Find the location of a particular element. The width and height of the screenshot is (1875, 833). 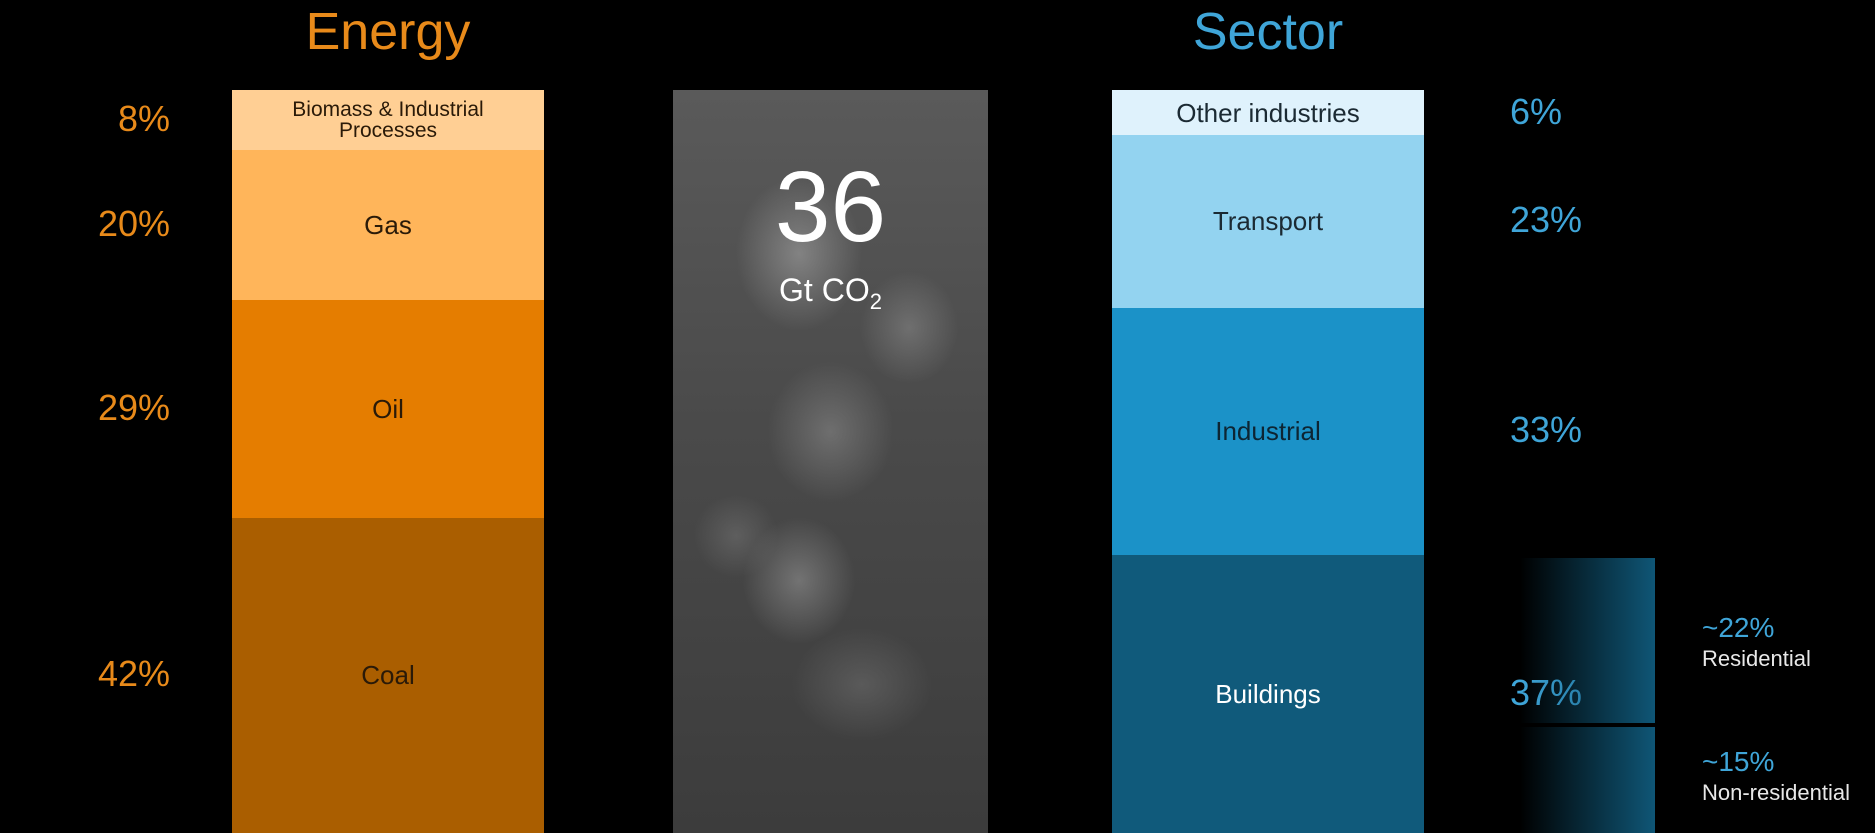

buildings-split-bar is located at coordinates (1587, 695).